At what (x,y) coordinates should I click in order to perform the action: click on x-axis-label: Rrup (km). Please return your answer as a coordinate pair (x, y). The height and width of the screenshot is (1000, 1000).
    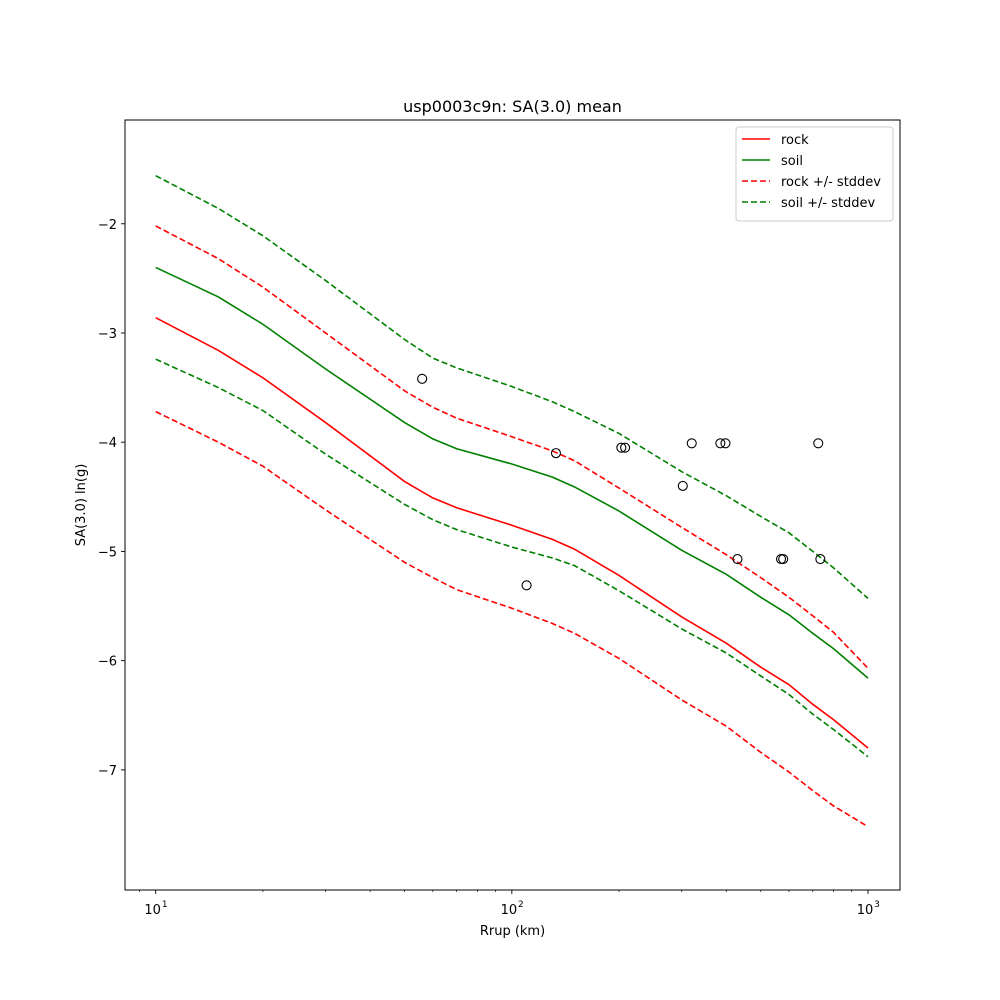
    Looking at the image, I should click on (512, 931).